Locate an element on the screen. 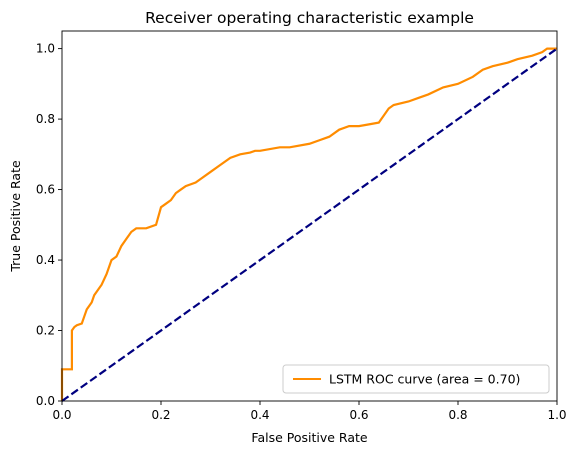 This screenshot has height=455, width=578. legend-entry-lstm: LSTM ROC curve (area = 0.70) is located at coordinates (424, 379).